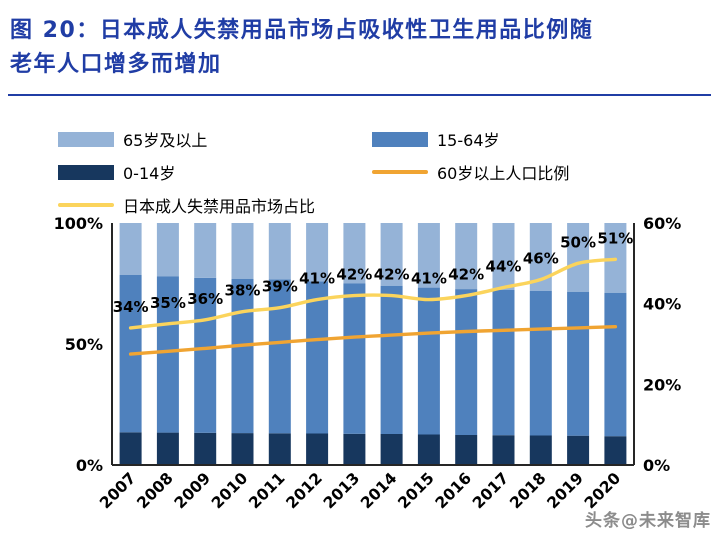 The image size is (719, 535). Describe the element at coordinates (304, 490) in the screenshot. I see `svg-text: 2012` at that location.